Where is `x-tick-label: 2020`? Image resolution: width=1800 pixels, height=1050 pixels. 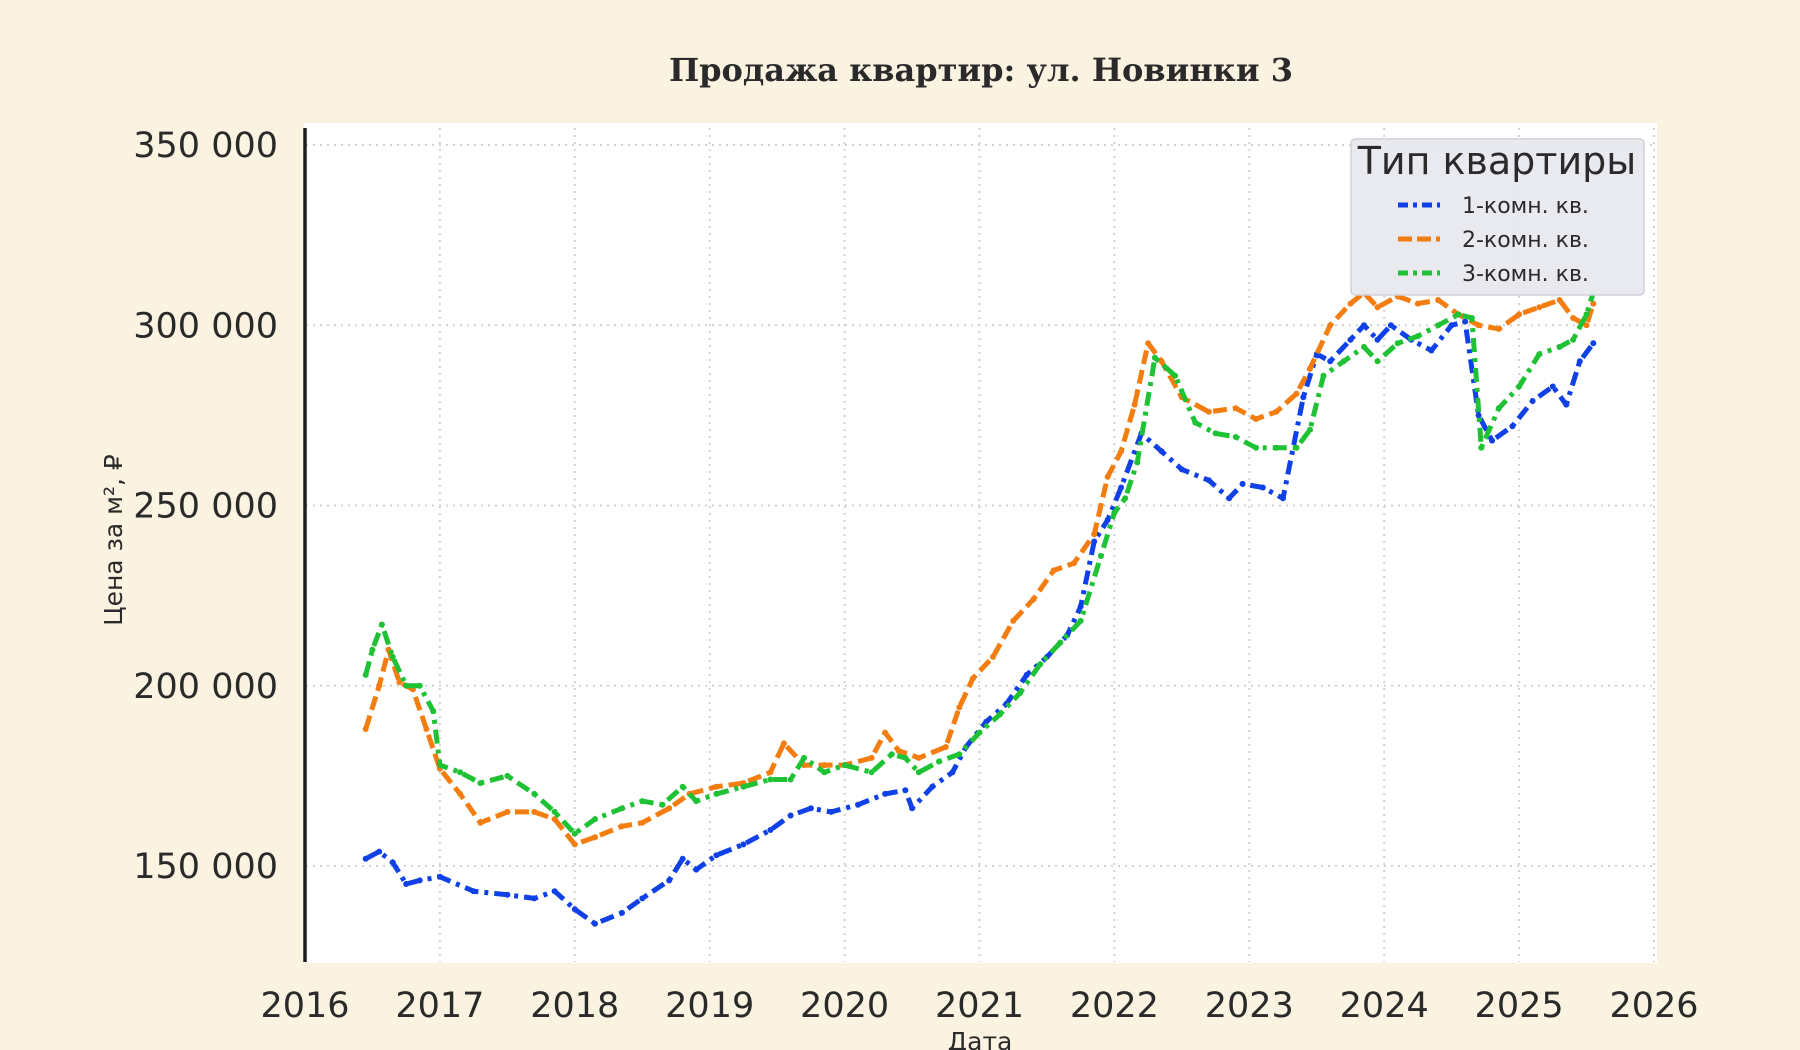
x-tick-label: 2020 is located at coordinates (844, 1006).